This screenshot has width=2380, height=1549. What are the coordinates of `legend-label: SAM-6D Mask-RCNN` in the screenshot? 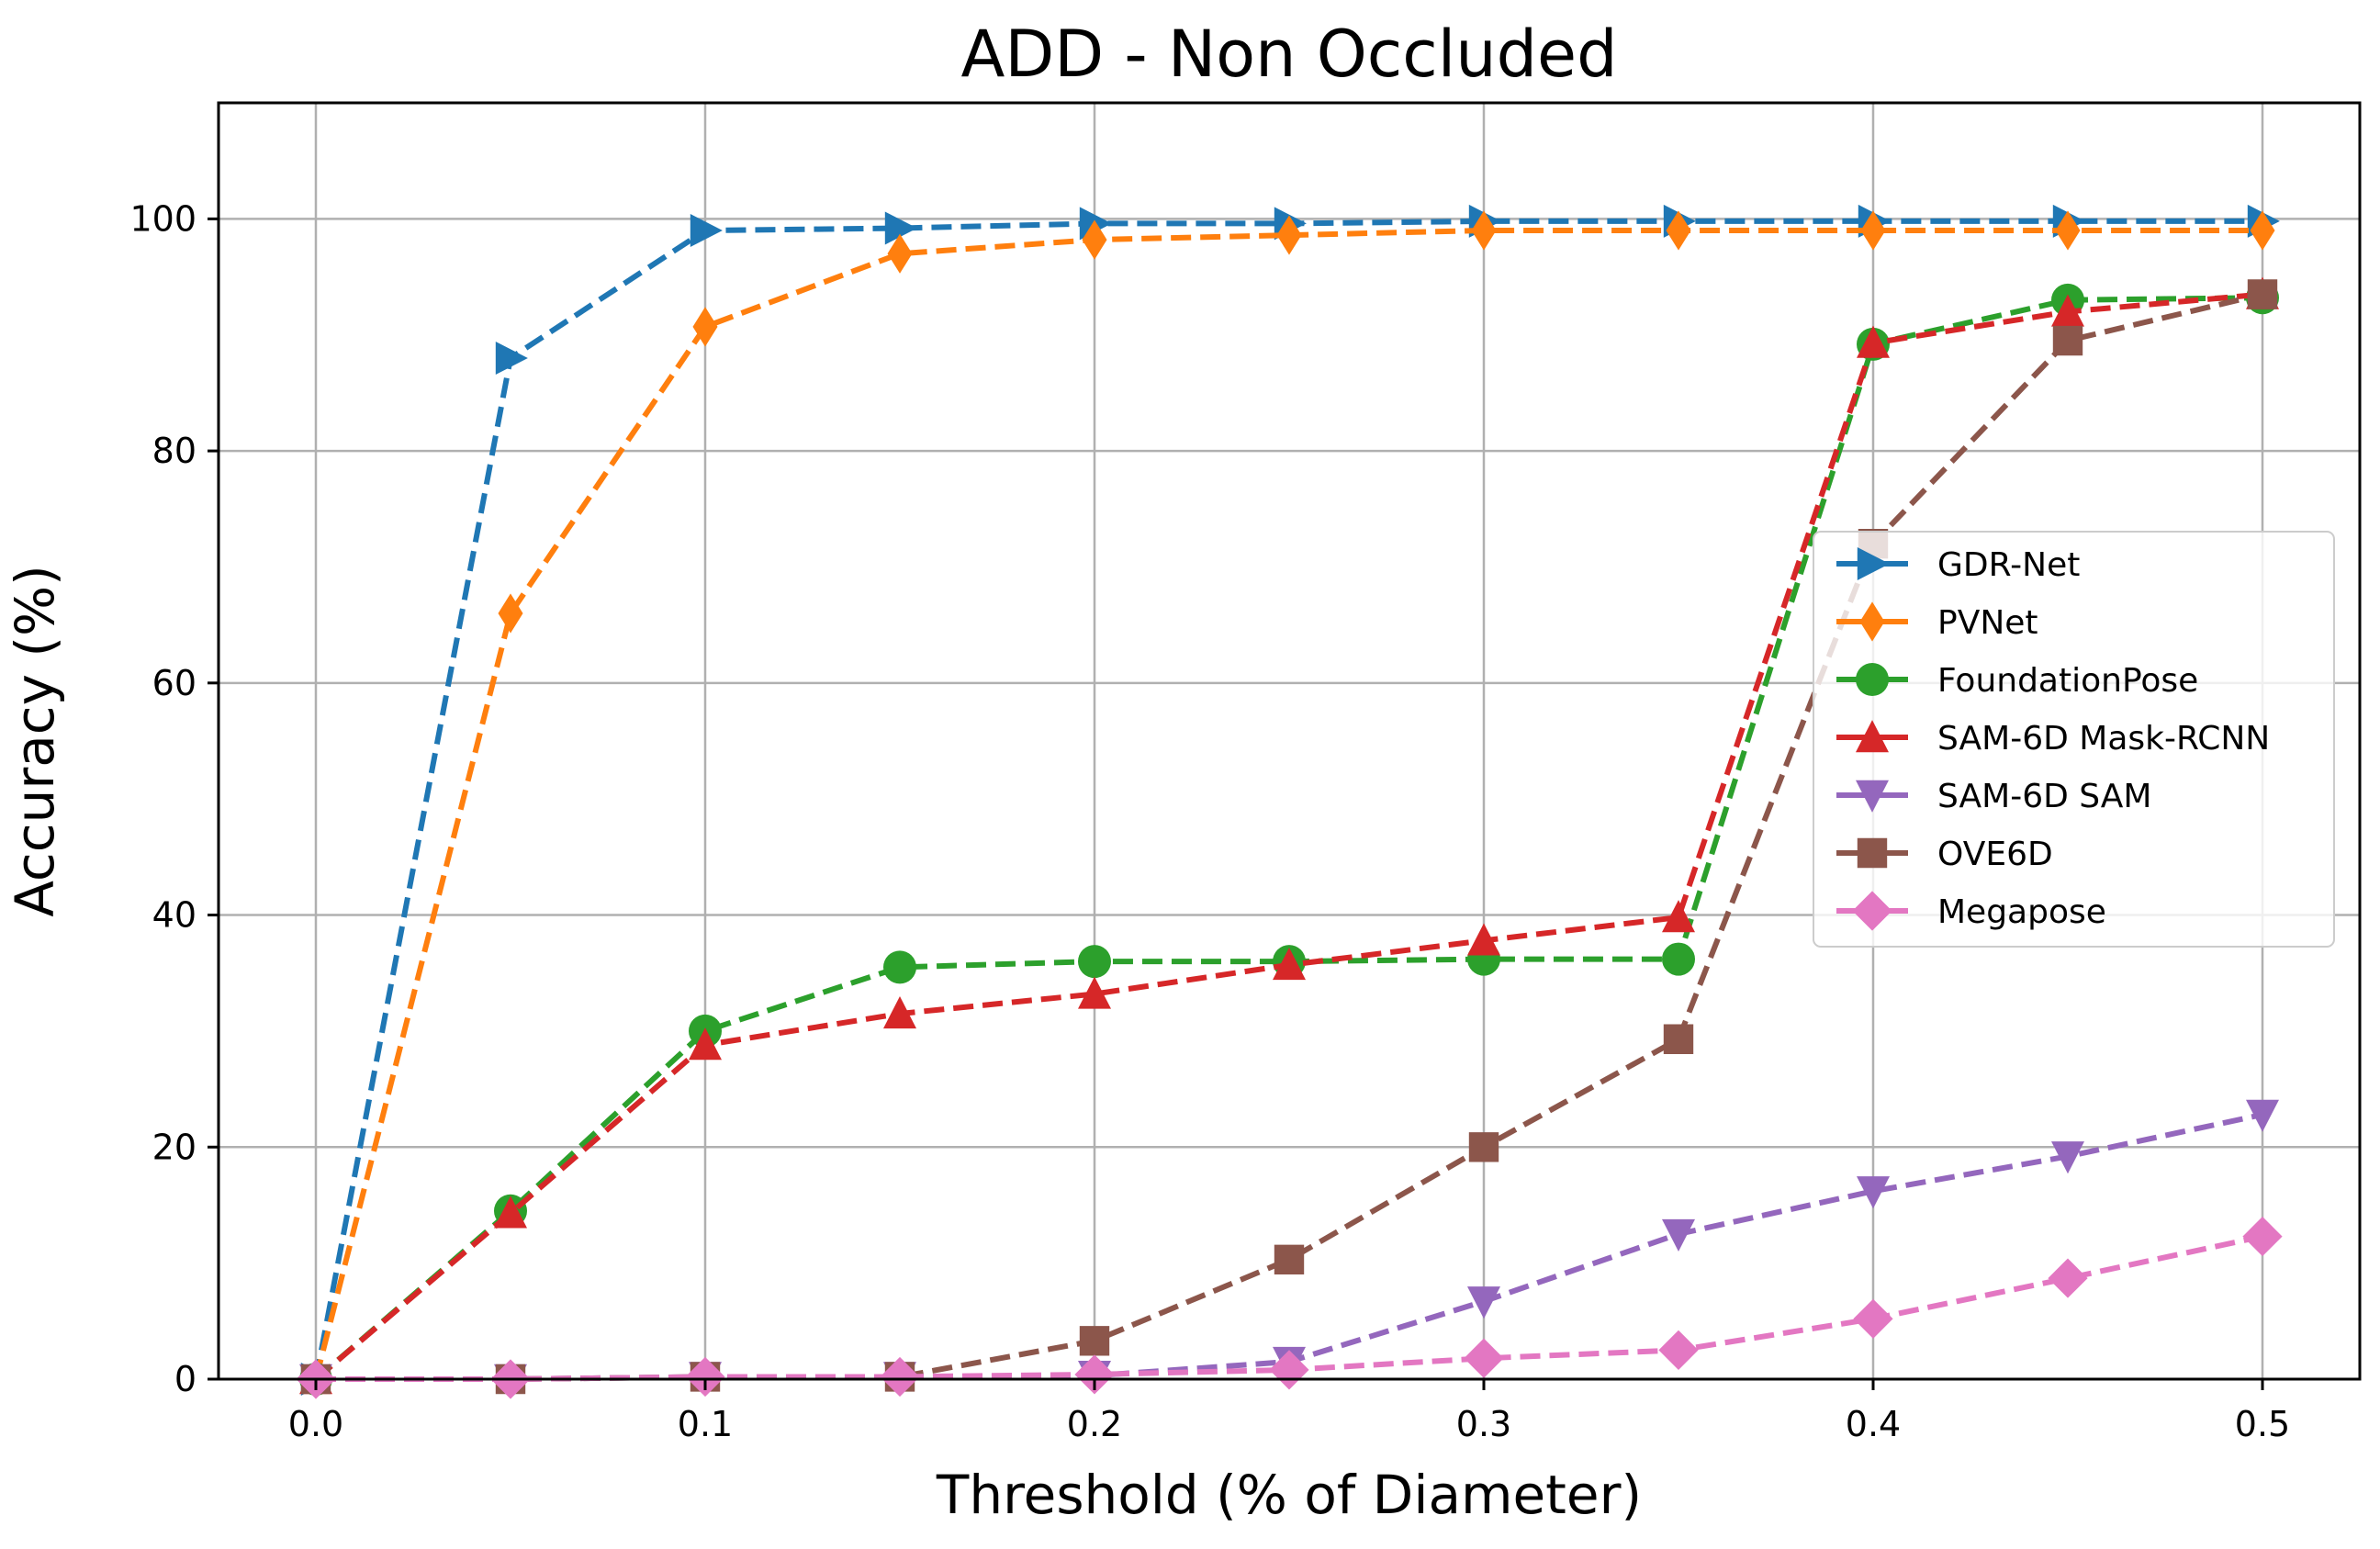 It's located at (2103, 739).